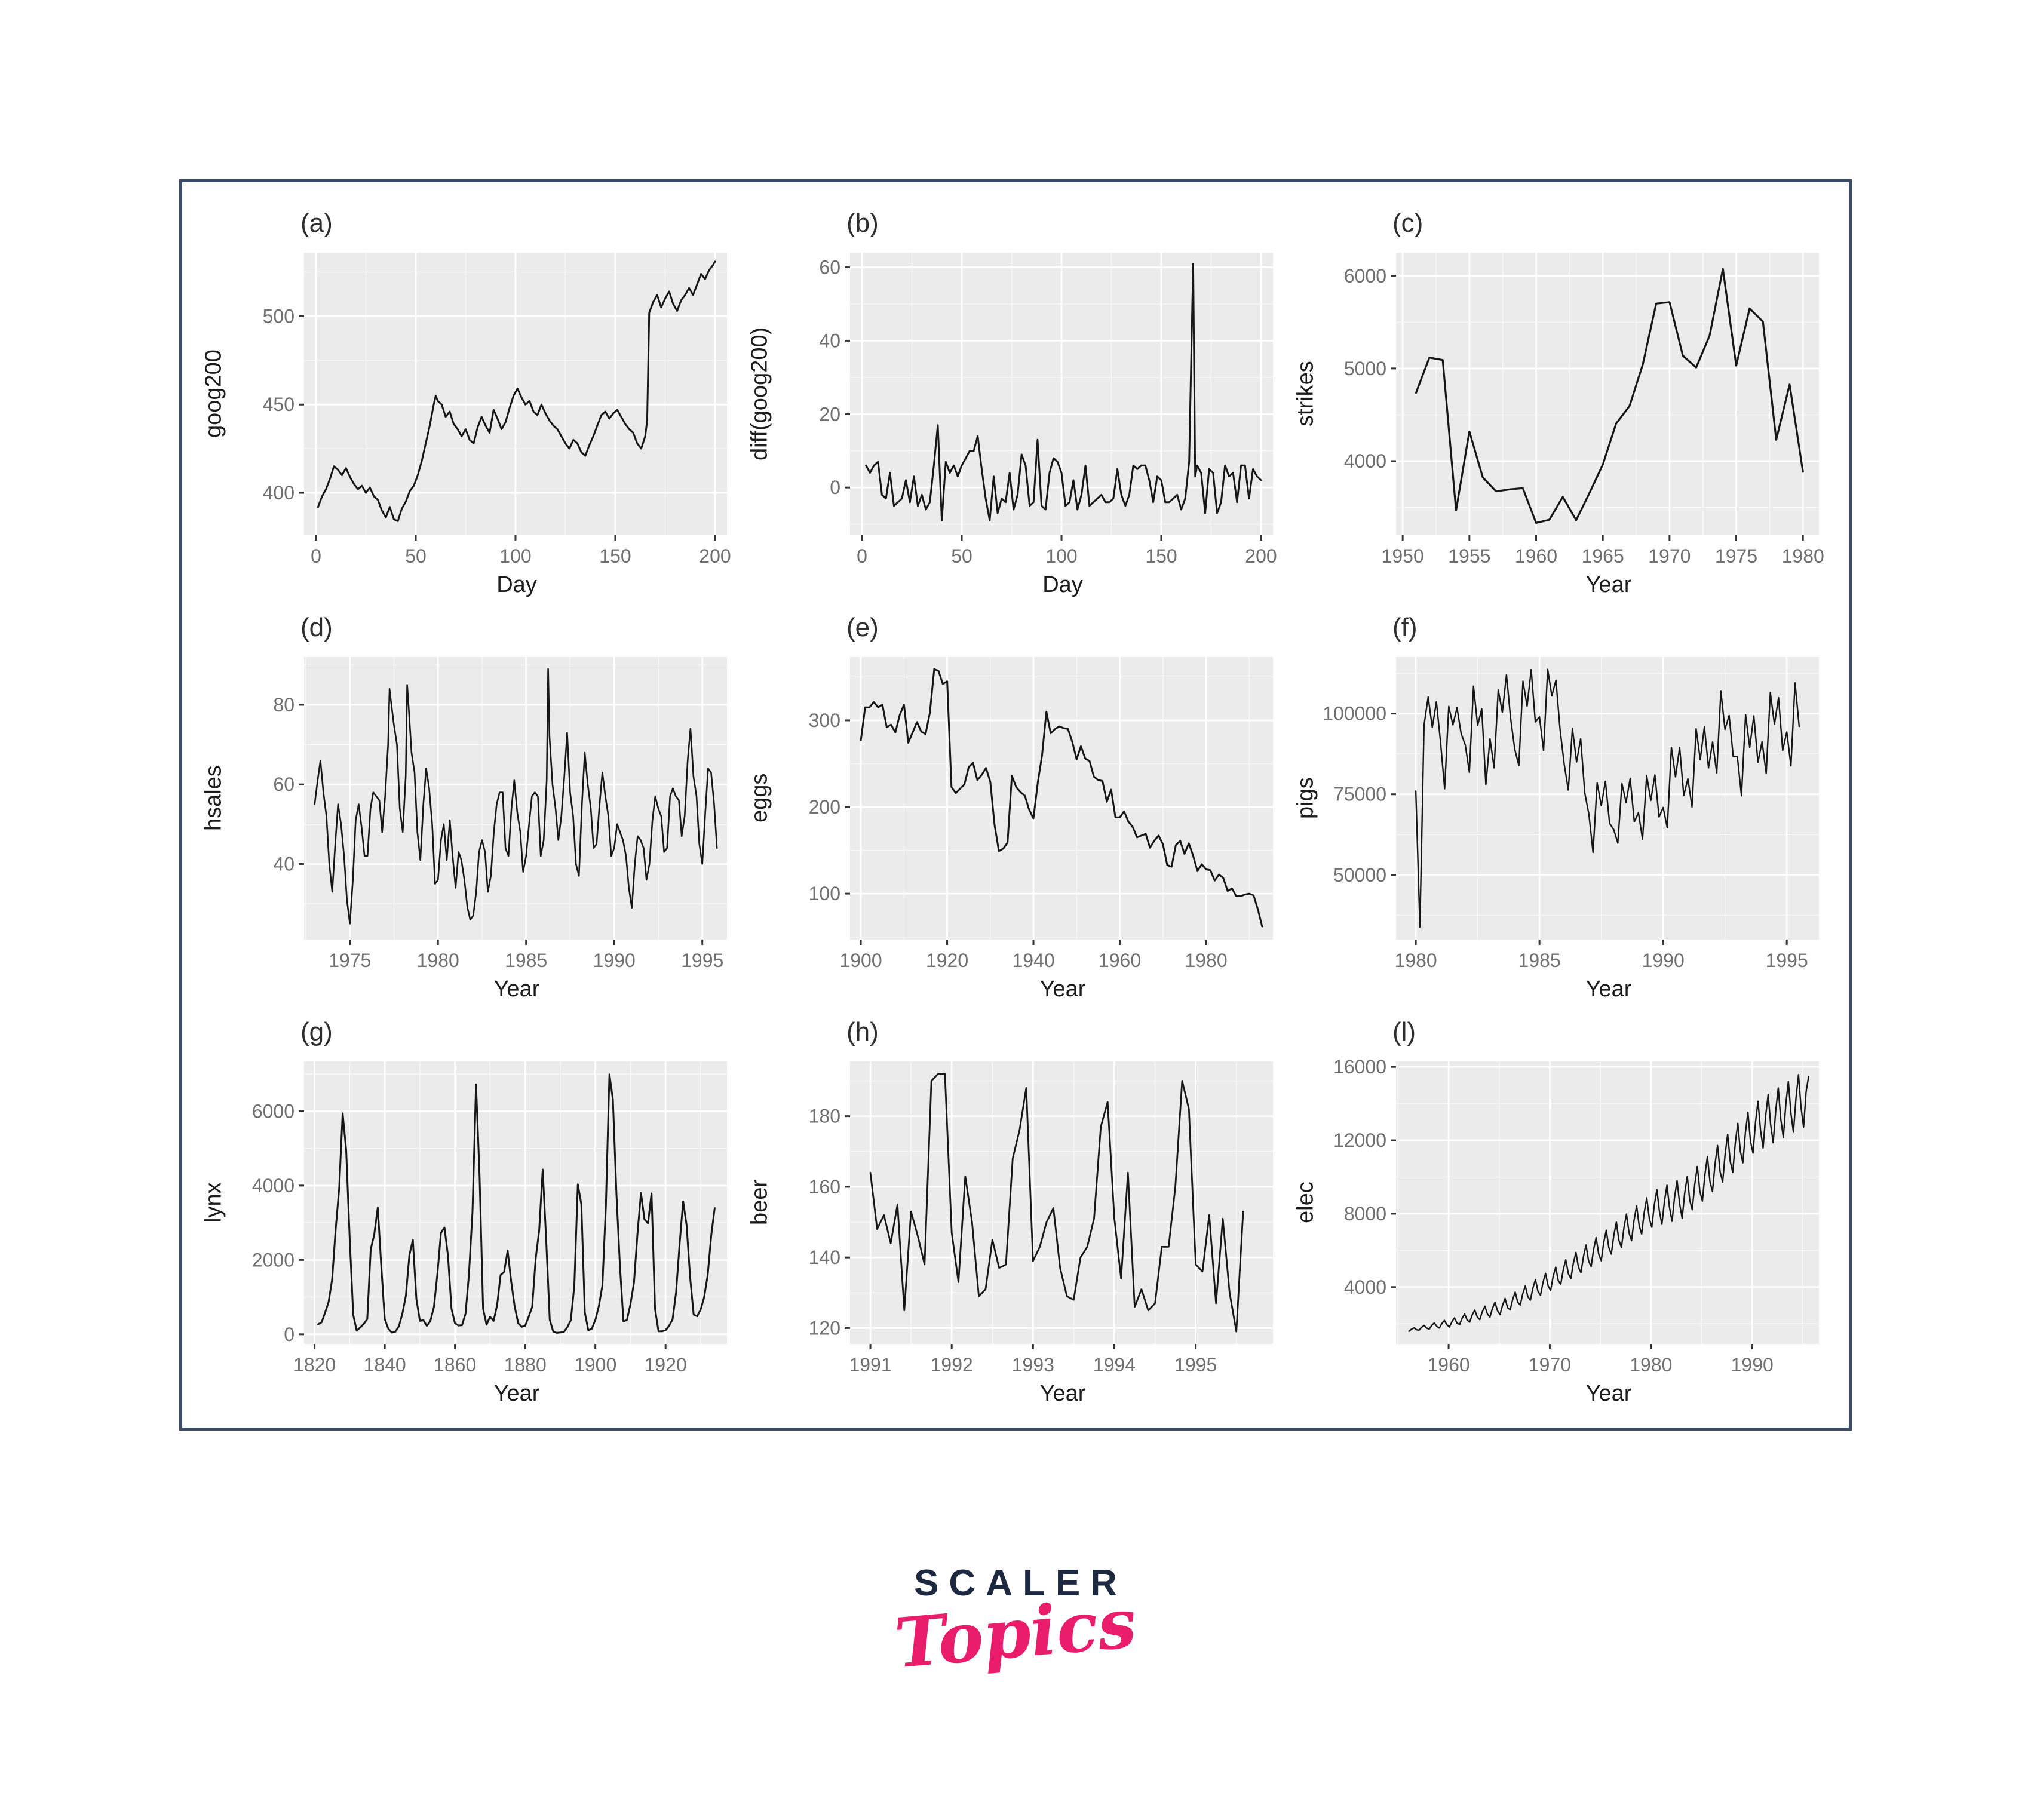 The height and width of the screenshot is (1820, 2031). Describe the element at coordinates (825, 1116) in the screenshot. I see `svg-text: 180` at that location.